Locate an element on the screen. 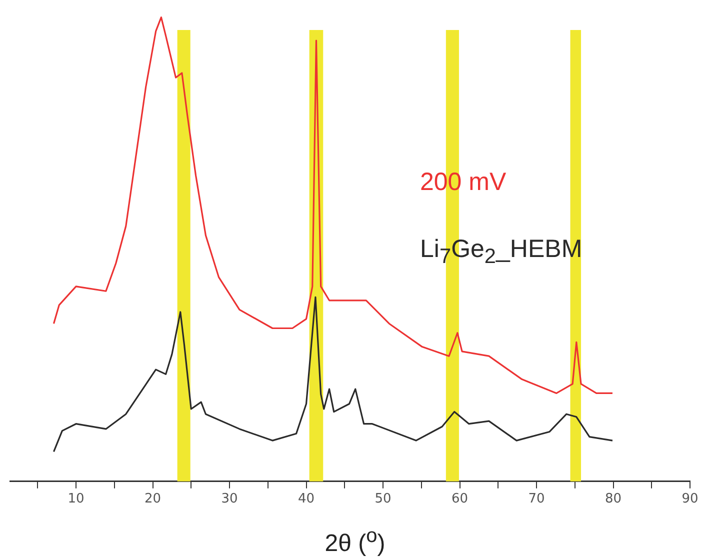 The image size is (702, 560). x-tick-label: 50 is located at coordinates (383, 499).